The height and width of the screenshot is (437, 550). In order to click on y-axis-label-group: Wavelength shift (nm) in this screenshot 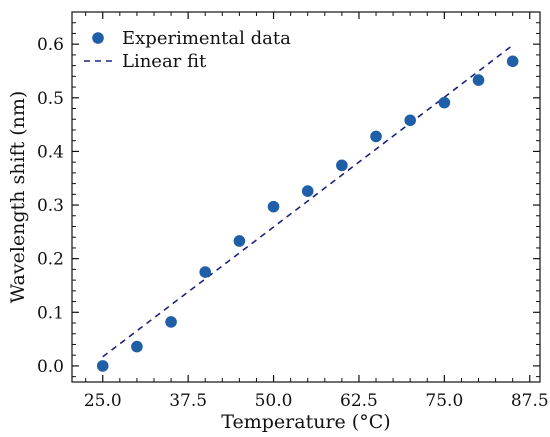, I will do `click(18, 197)`.